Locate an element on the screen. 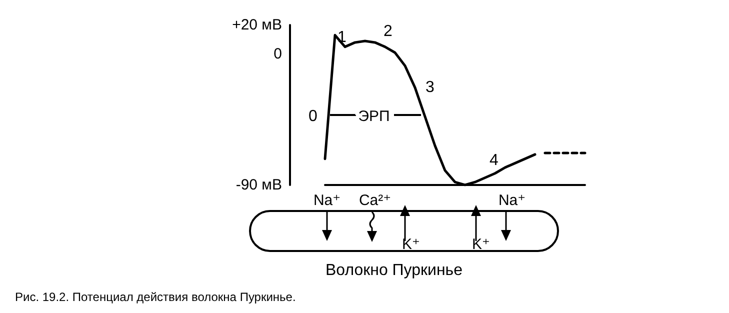  annotation: 2 is located at coordinates (388, 31).